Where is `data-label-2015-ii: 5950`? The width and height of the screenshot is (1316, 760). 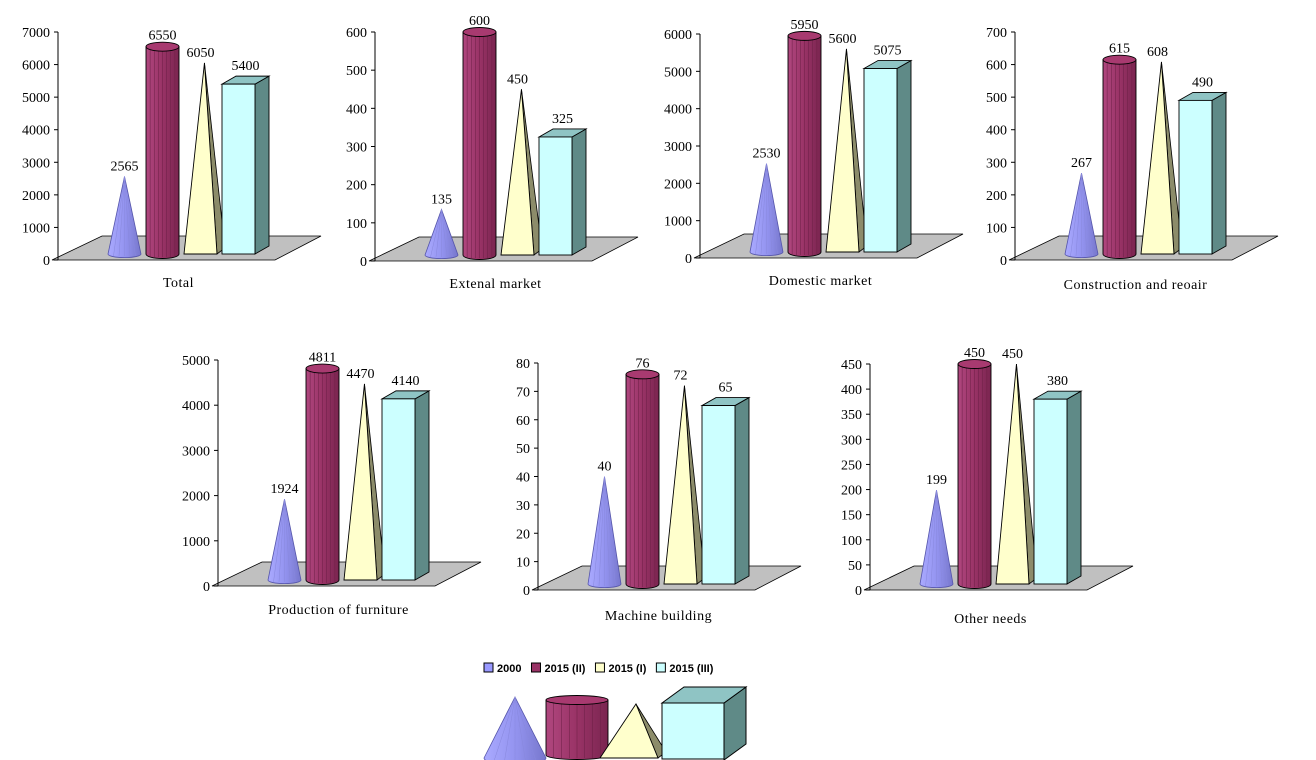
data-label-2015-ii: 5950 is located at coordinates (805, 25).